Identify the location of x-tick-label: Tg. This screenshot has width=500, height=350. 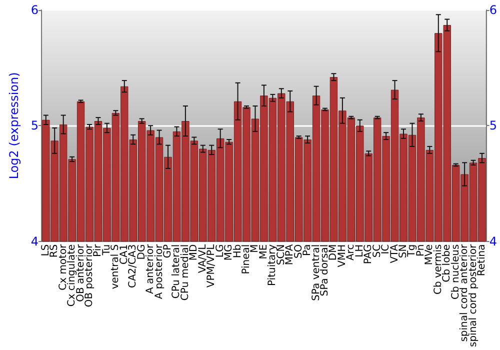
(412, 251).